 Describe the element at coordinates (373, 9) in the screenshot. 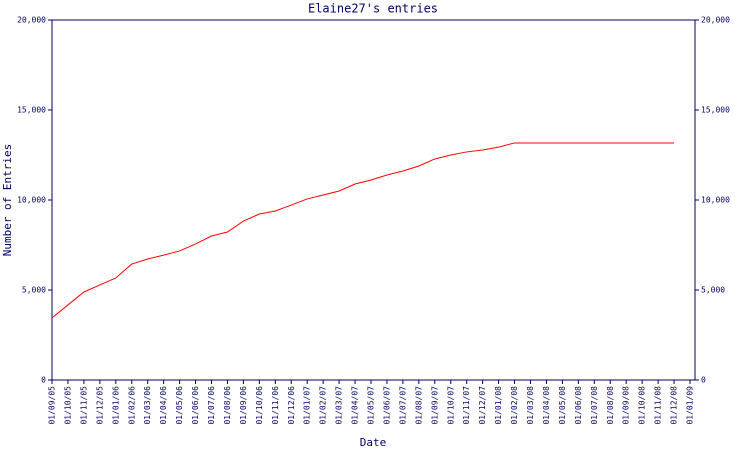

I see `chart-title: Elaine27's entries` at that location.